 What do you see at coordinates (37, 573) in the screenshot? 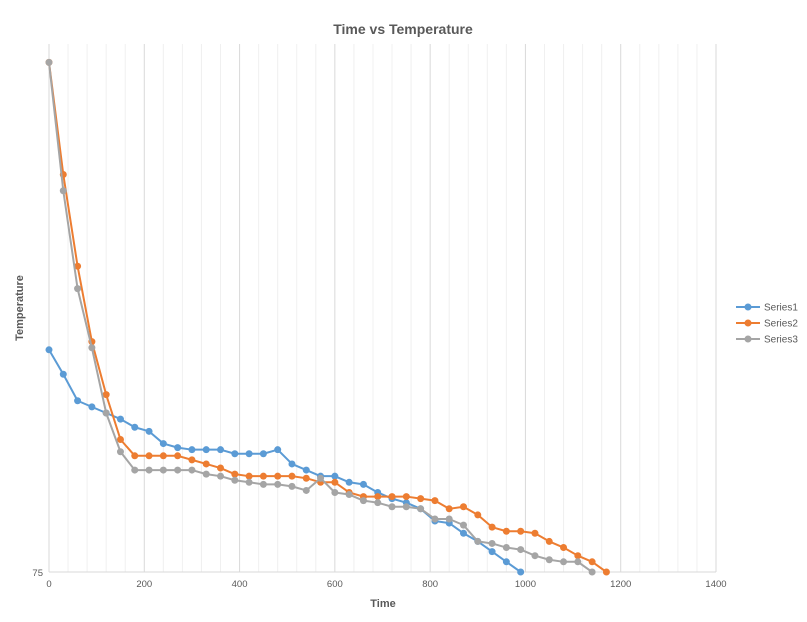
I see `y-tick-labels: 75` at bounding box center [37, 573].